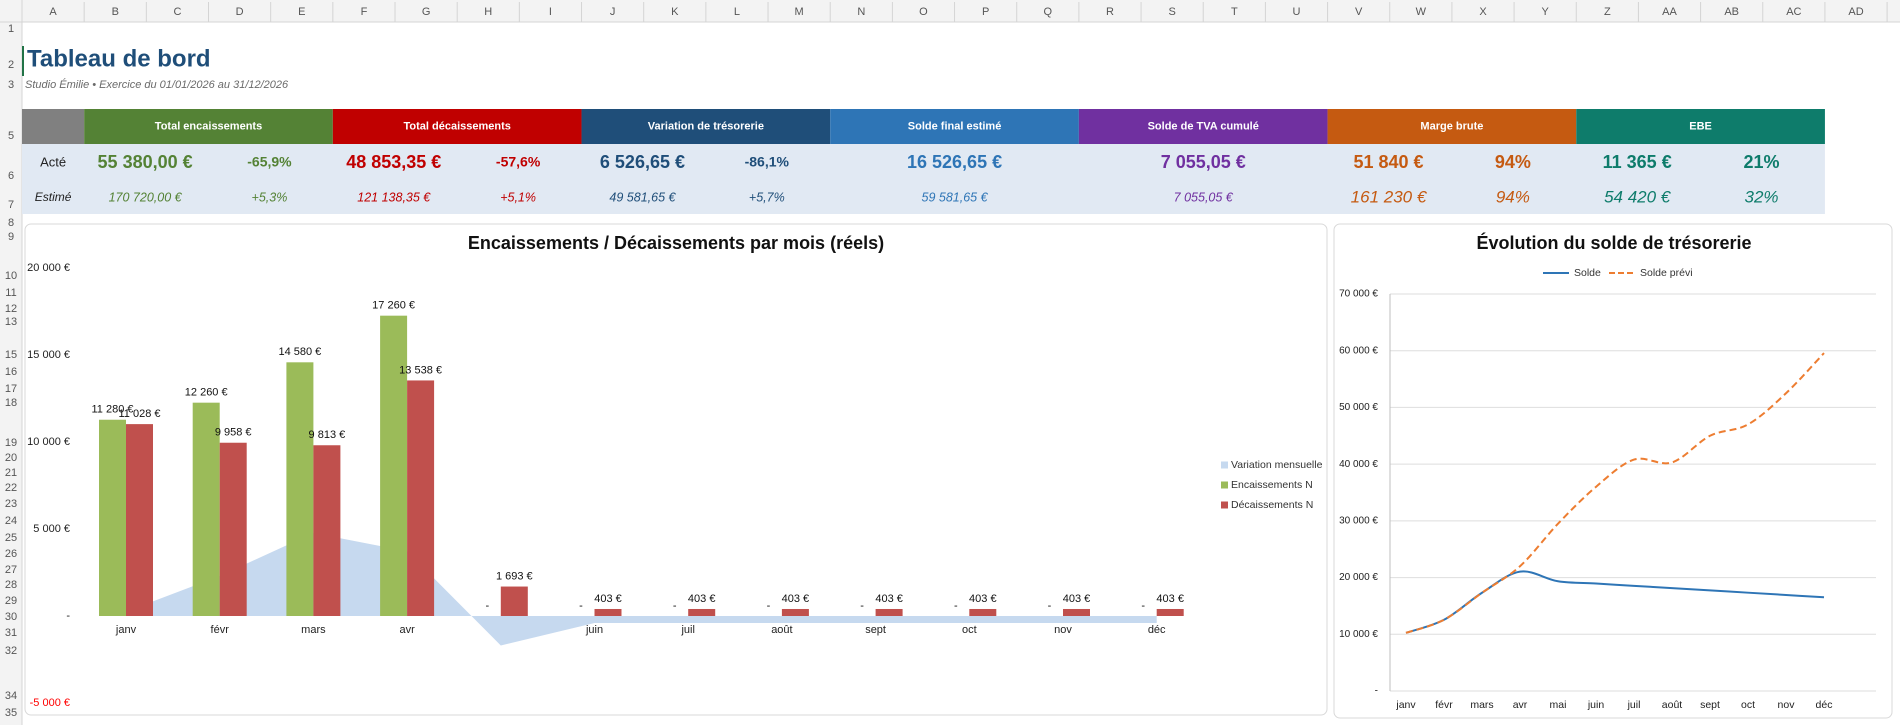 Image resolution: width=1900 pixels, height=725 pixels. I want to click on x-tick-label: août, so click(1672, 705).